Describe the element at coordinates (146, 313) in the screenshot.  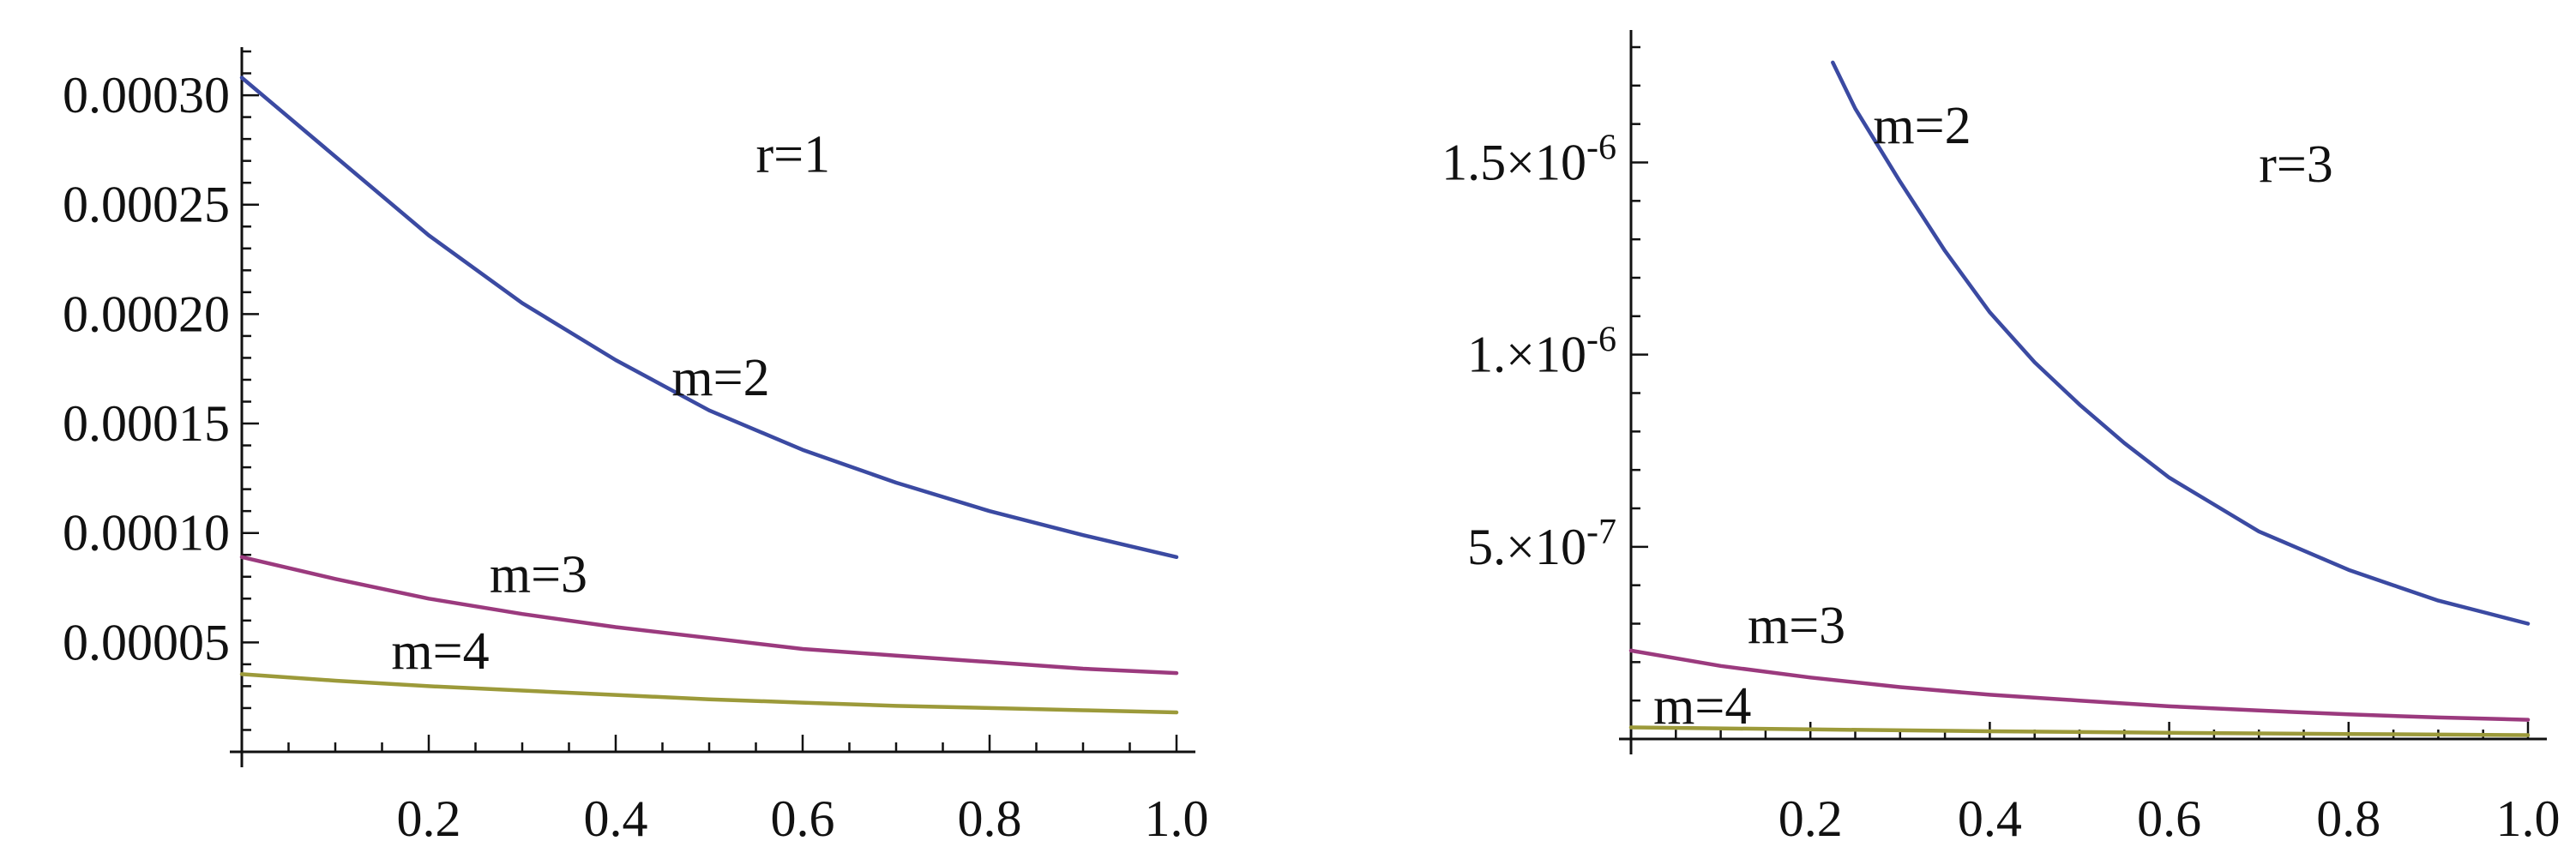
I see `y-tick-label: 0.00020` at that location.